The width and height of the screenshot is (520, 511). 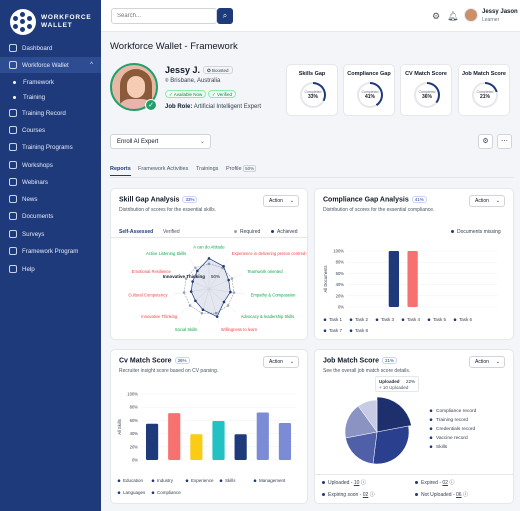 What do you see at coordinates (165, 480) in the screenshot?
I see `legend-label: Industry` at bounding box center [165, 480].